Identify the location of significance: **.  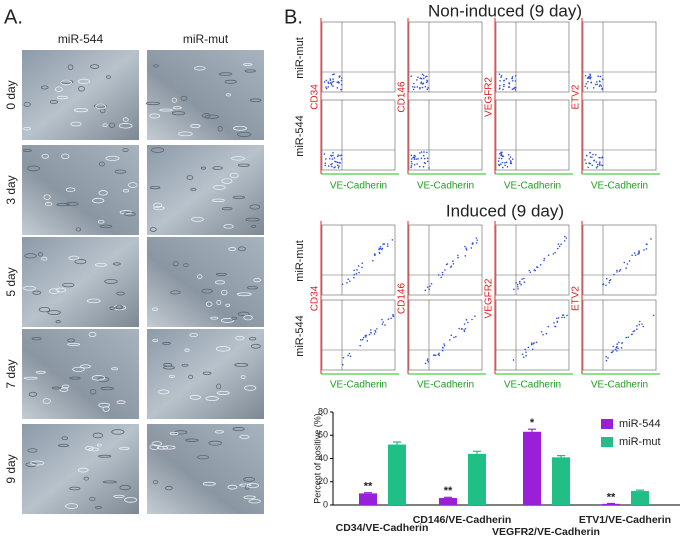
(611, 497).